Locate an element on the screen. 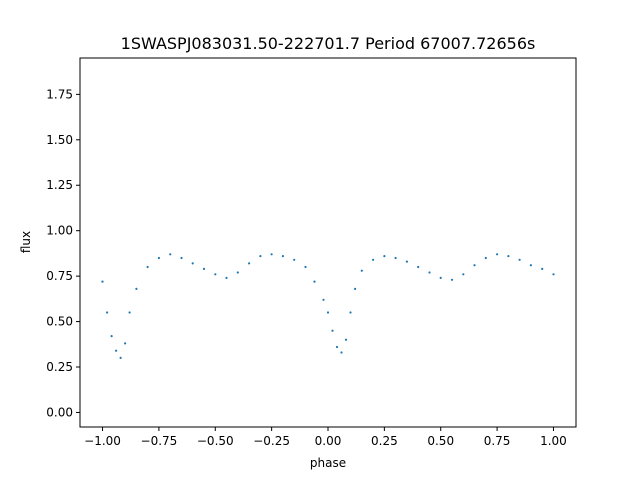 The width and height of the screenshot is (640, 480). y-tick-label: 1.25 is located at coordinates (59, 185).